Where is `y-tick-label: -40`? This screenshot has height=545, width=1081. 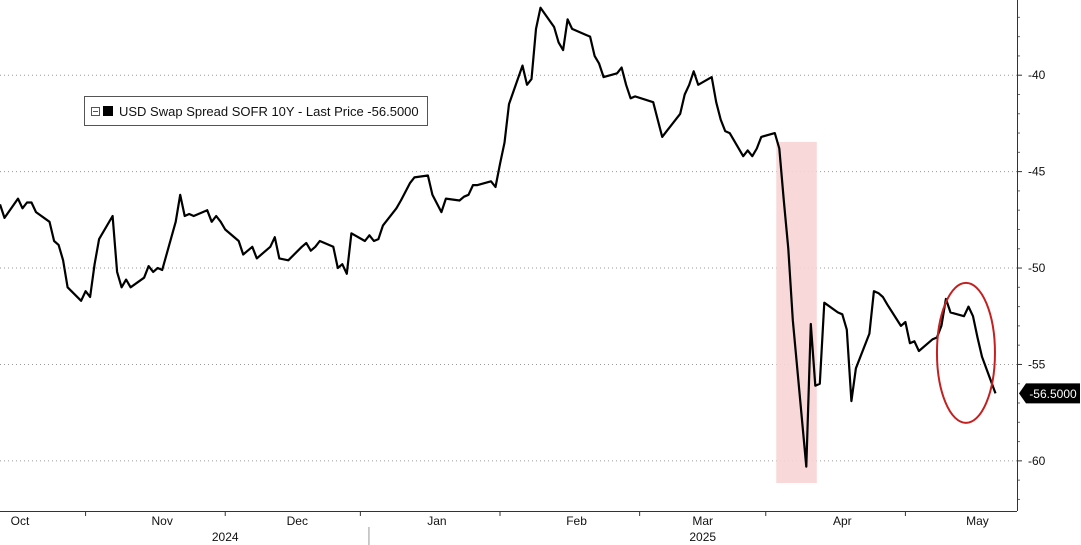 y-tick-label: -40 is located at coordinates (1037, 75).